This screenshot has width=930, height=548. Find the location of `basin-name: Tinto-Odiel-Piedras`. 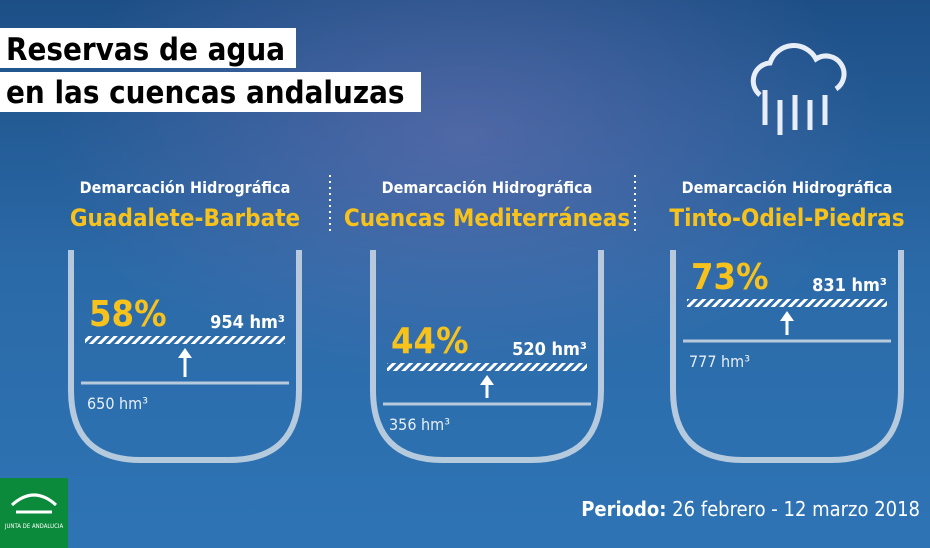

basin-name: Tinto-Odiel-Piedras is located at coordinates (786, 218).